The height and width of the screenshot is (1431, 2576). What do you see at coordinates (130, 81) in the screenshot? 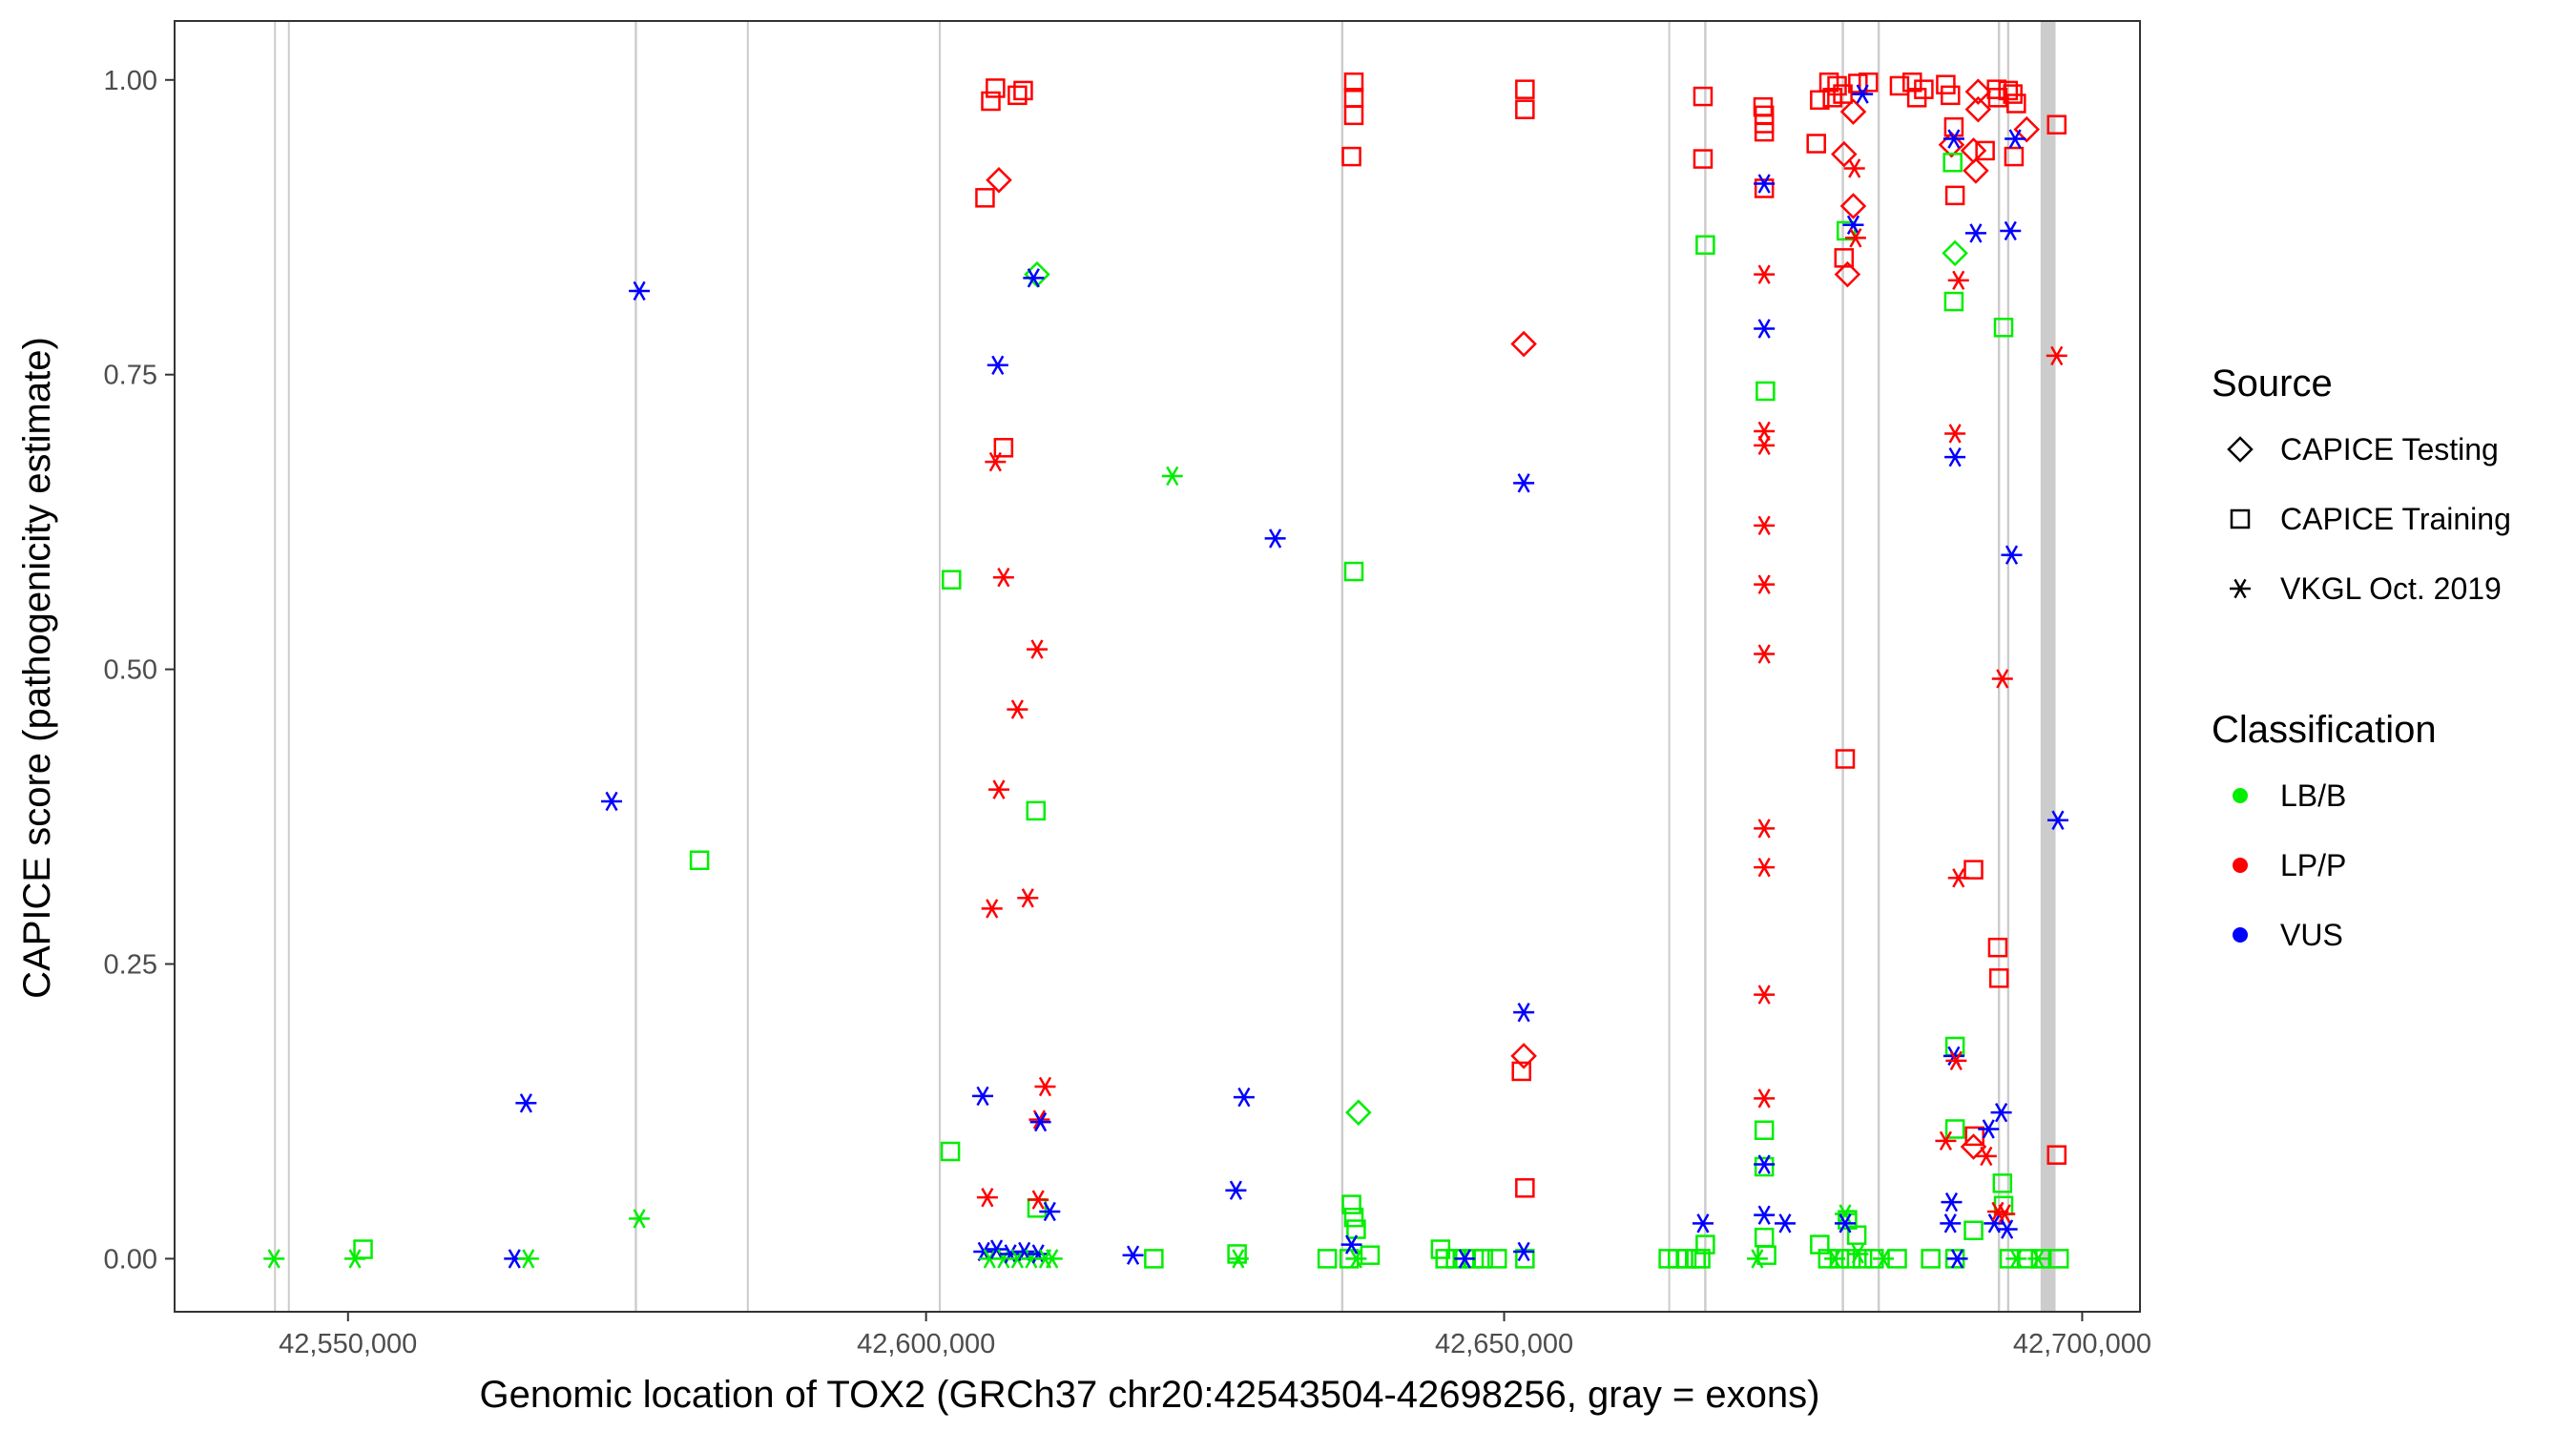
I see `y-tick-label: 1.00` at bounding box center [130, 81].